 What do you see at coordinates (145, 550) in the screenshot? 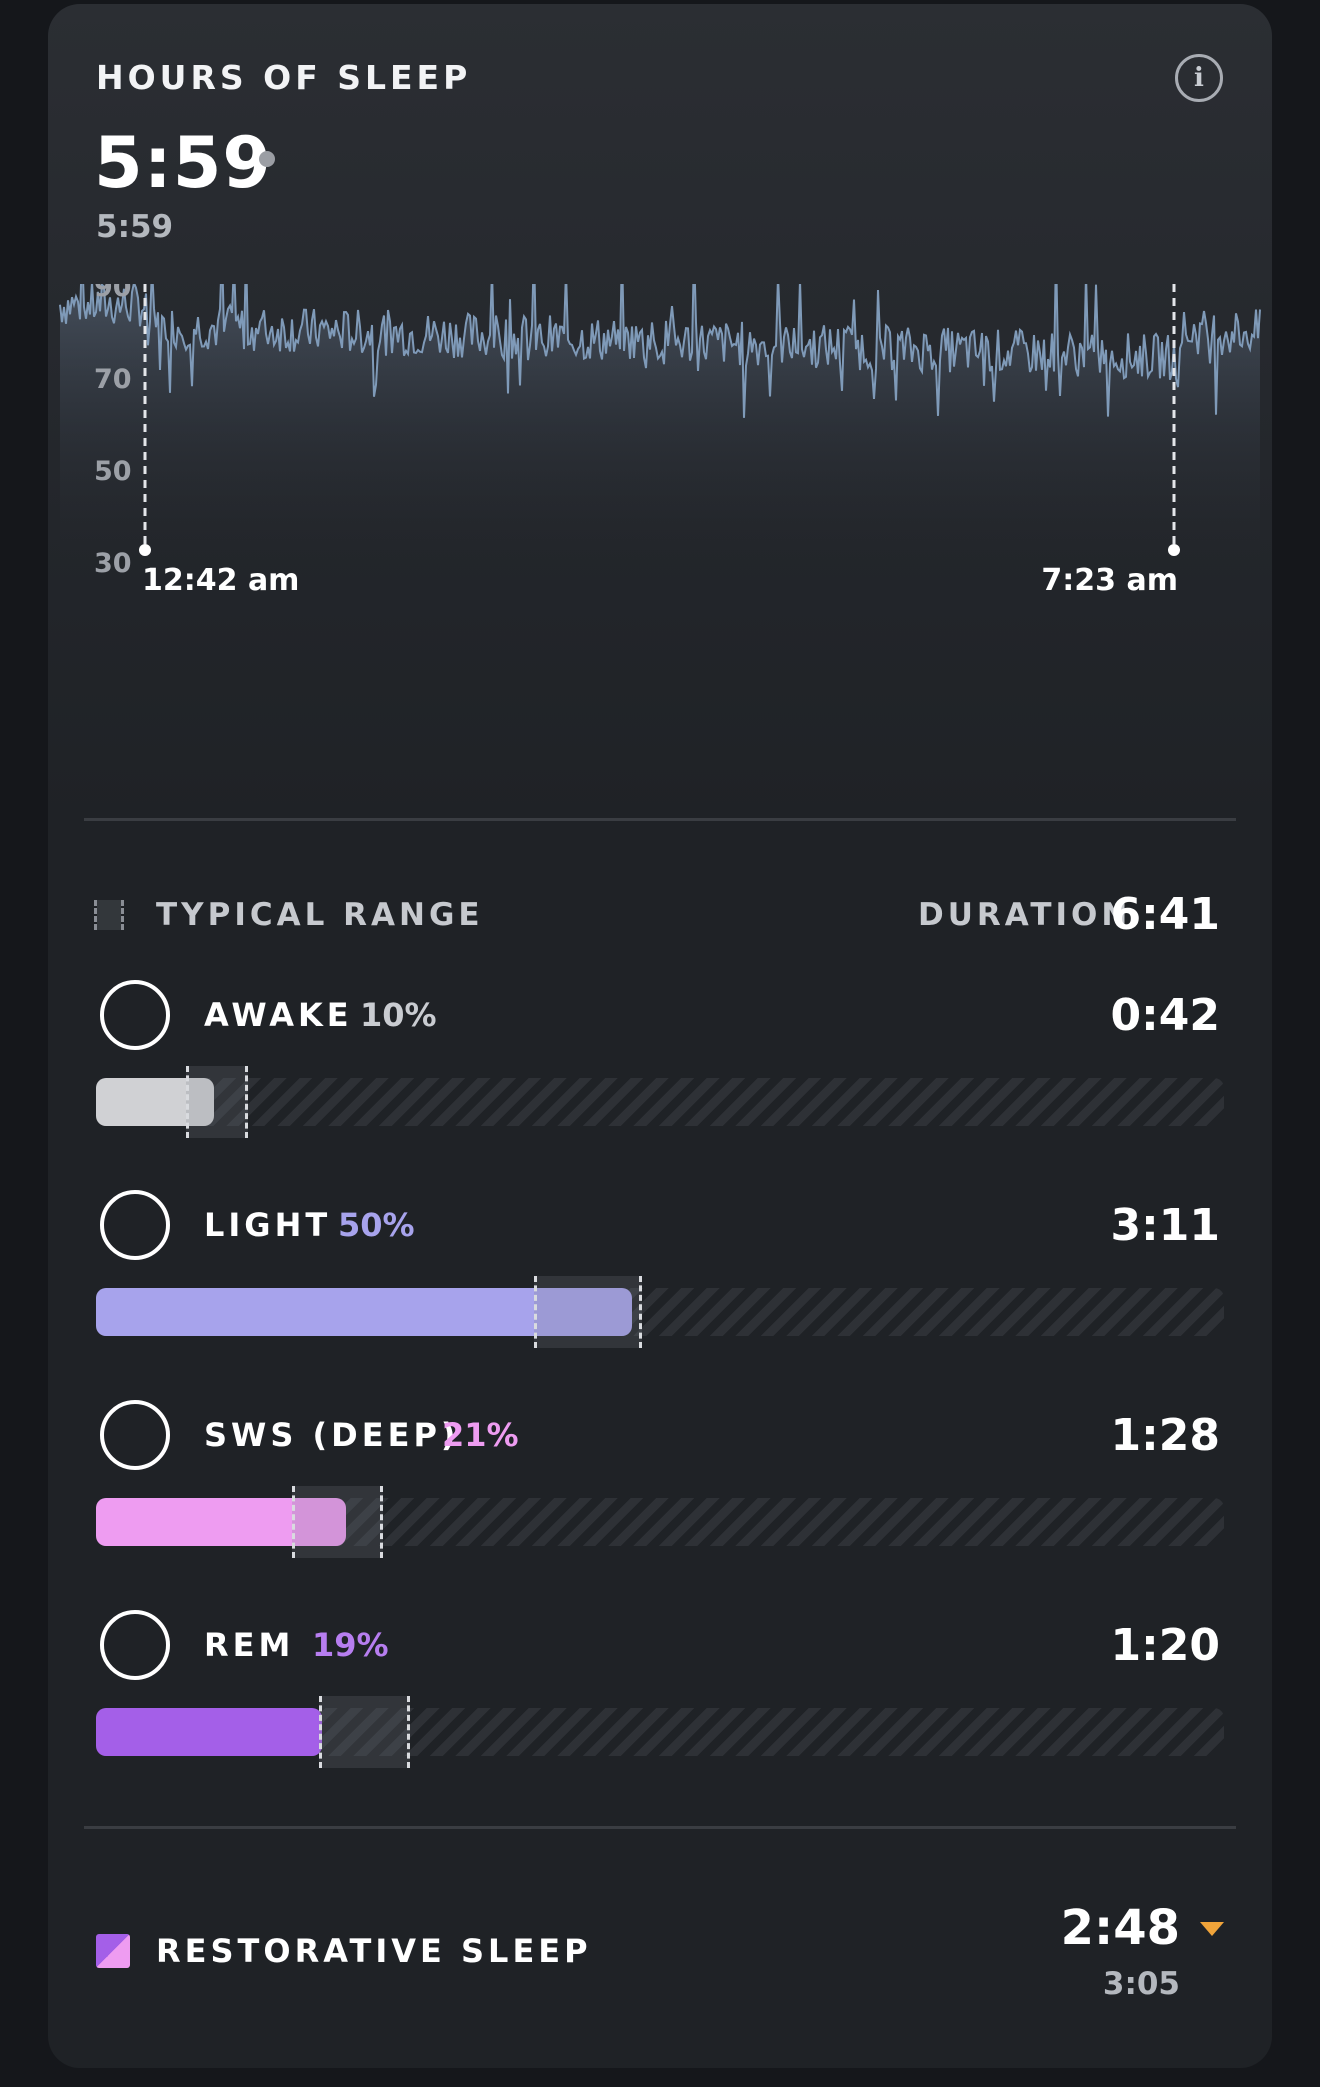
I see `start-time-dot` at bounding box center [145, 550].